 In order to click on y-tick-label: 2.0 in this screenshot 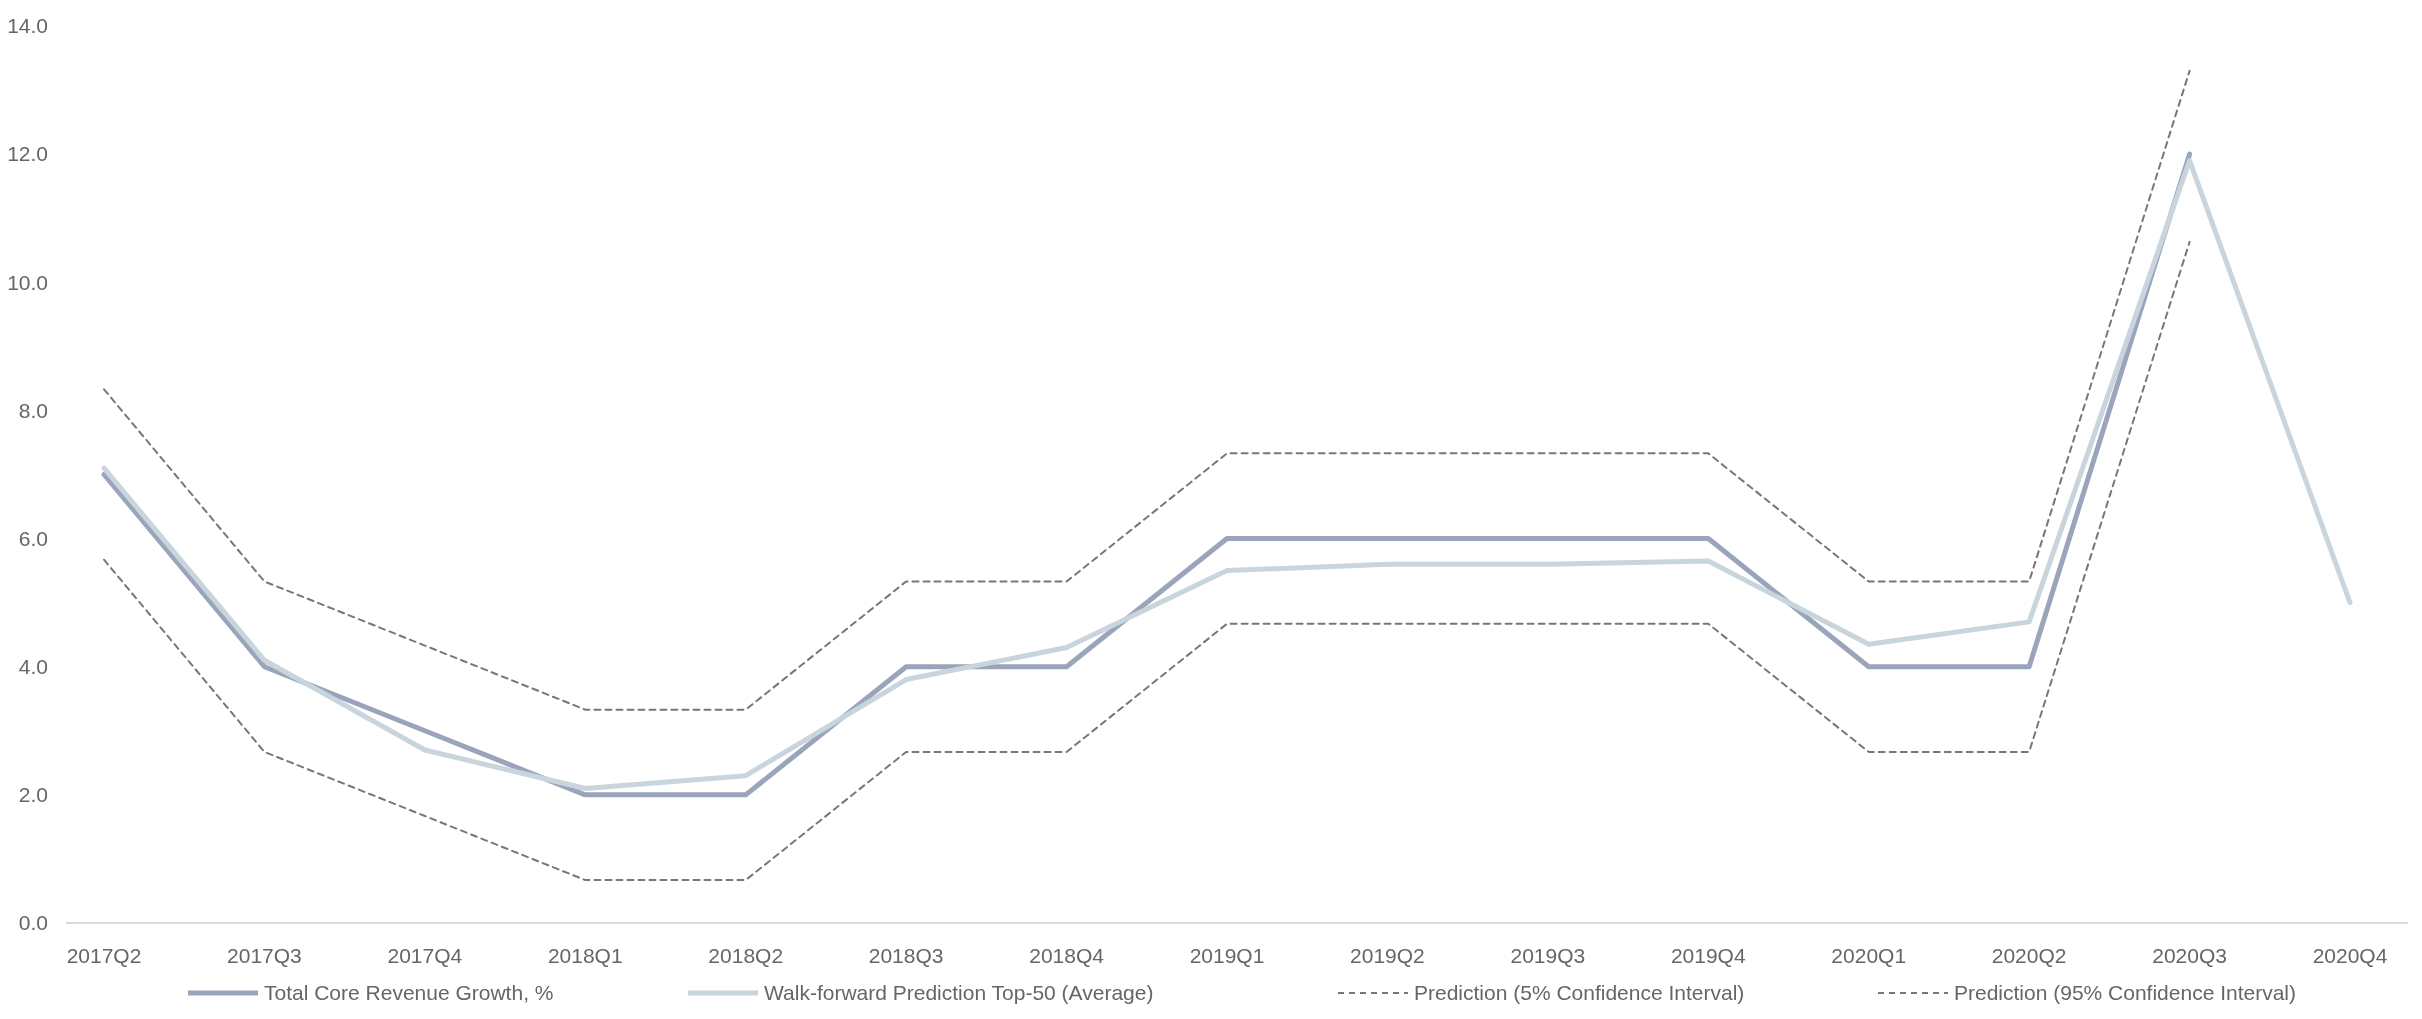, I will do `click(33, 795)`.